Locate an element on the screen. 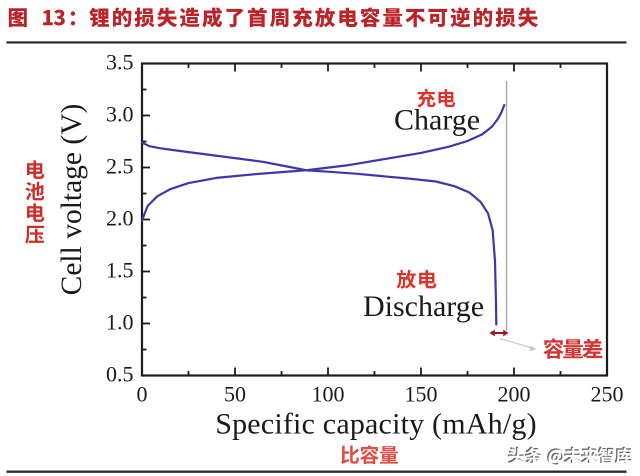 The height and width of the screenshot is (476, 640). svg-text: 3.0 is located at coordinates (120, 114).